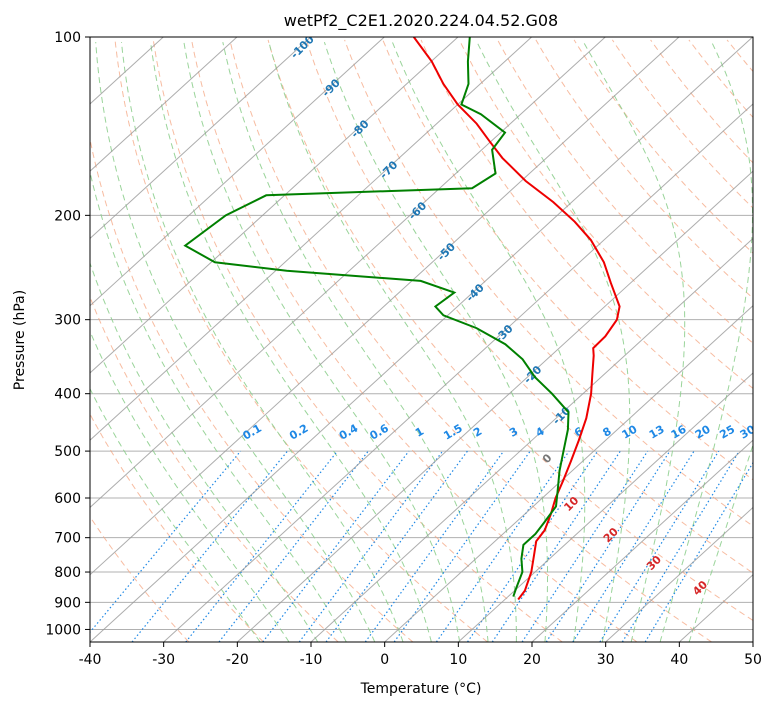  Describe the element at coordinates (67, 334) in the screenshot. I see `y-axis: 100 200 300 400 500 600 700 800 900 1000` at that location.